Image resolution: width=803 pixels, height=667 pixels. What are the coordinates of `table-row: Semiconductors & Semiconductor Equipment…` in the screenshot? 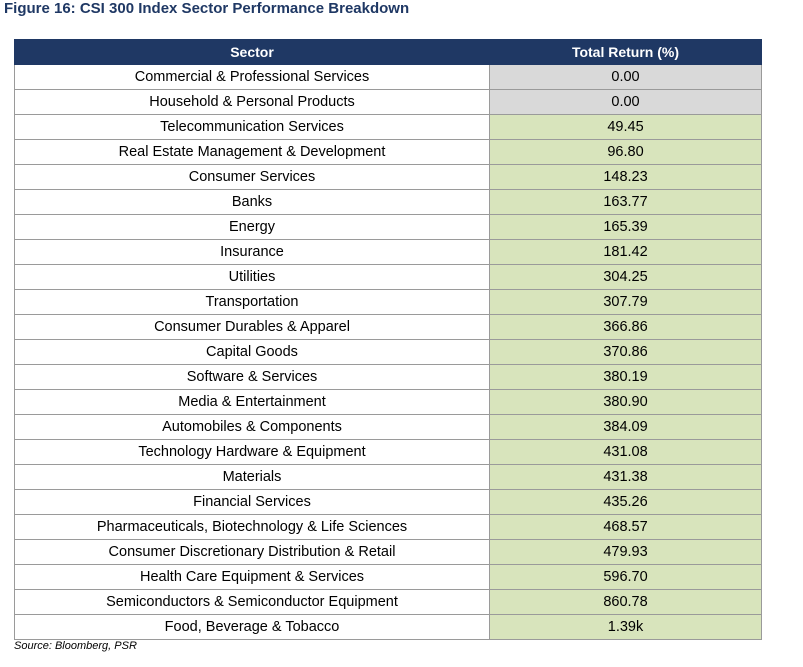 It's located at (388, 602).